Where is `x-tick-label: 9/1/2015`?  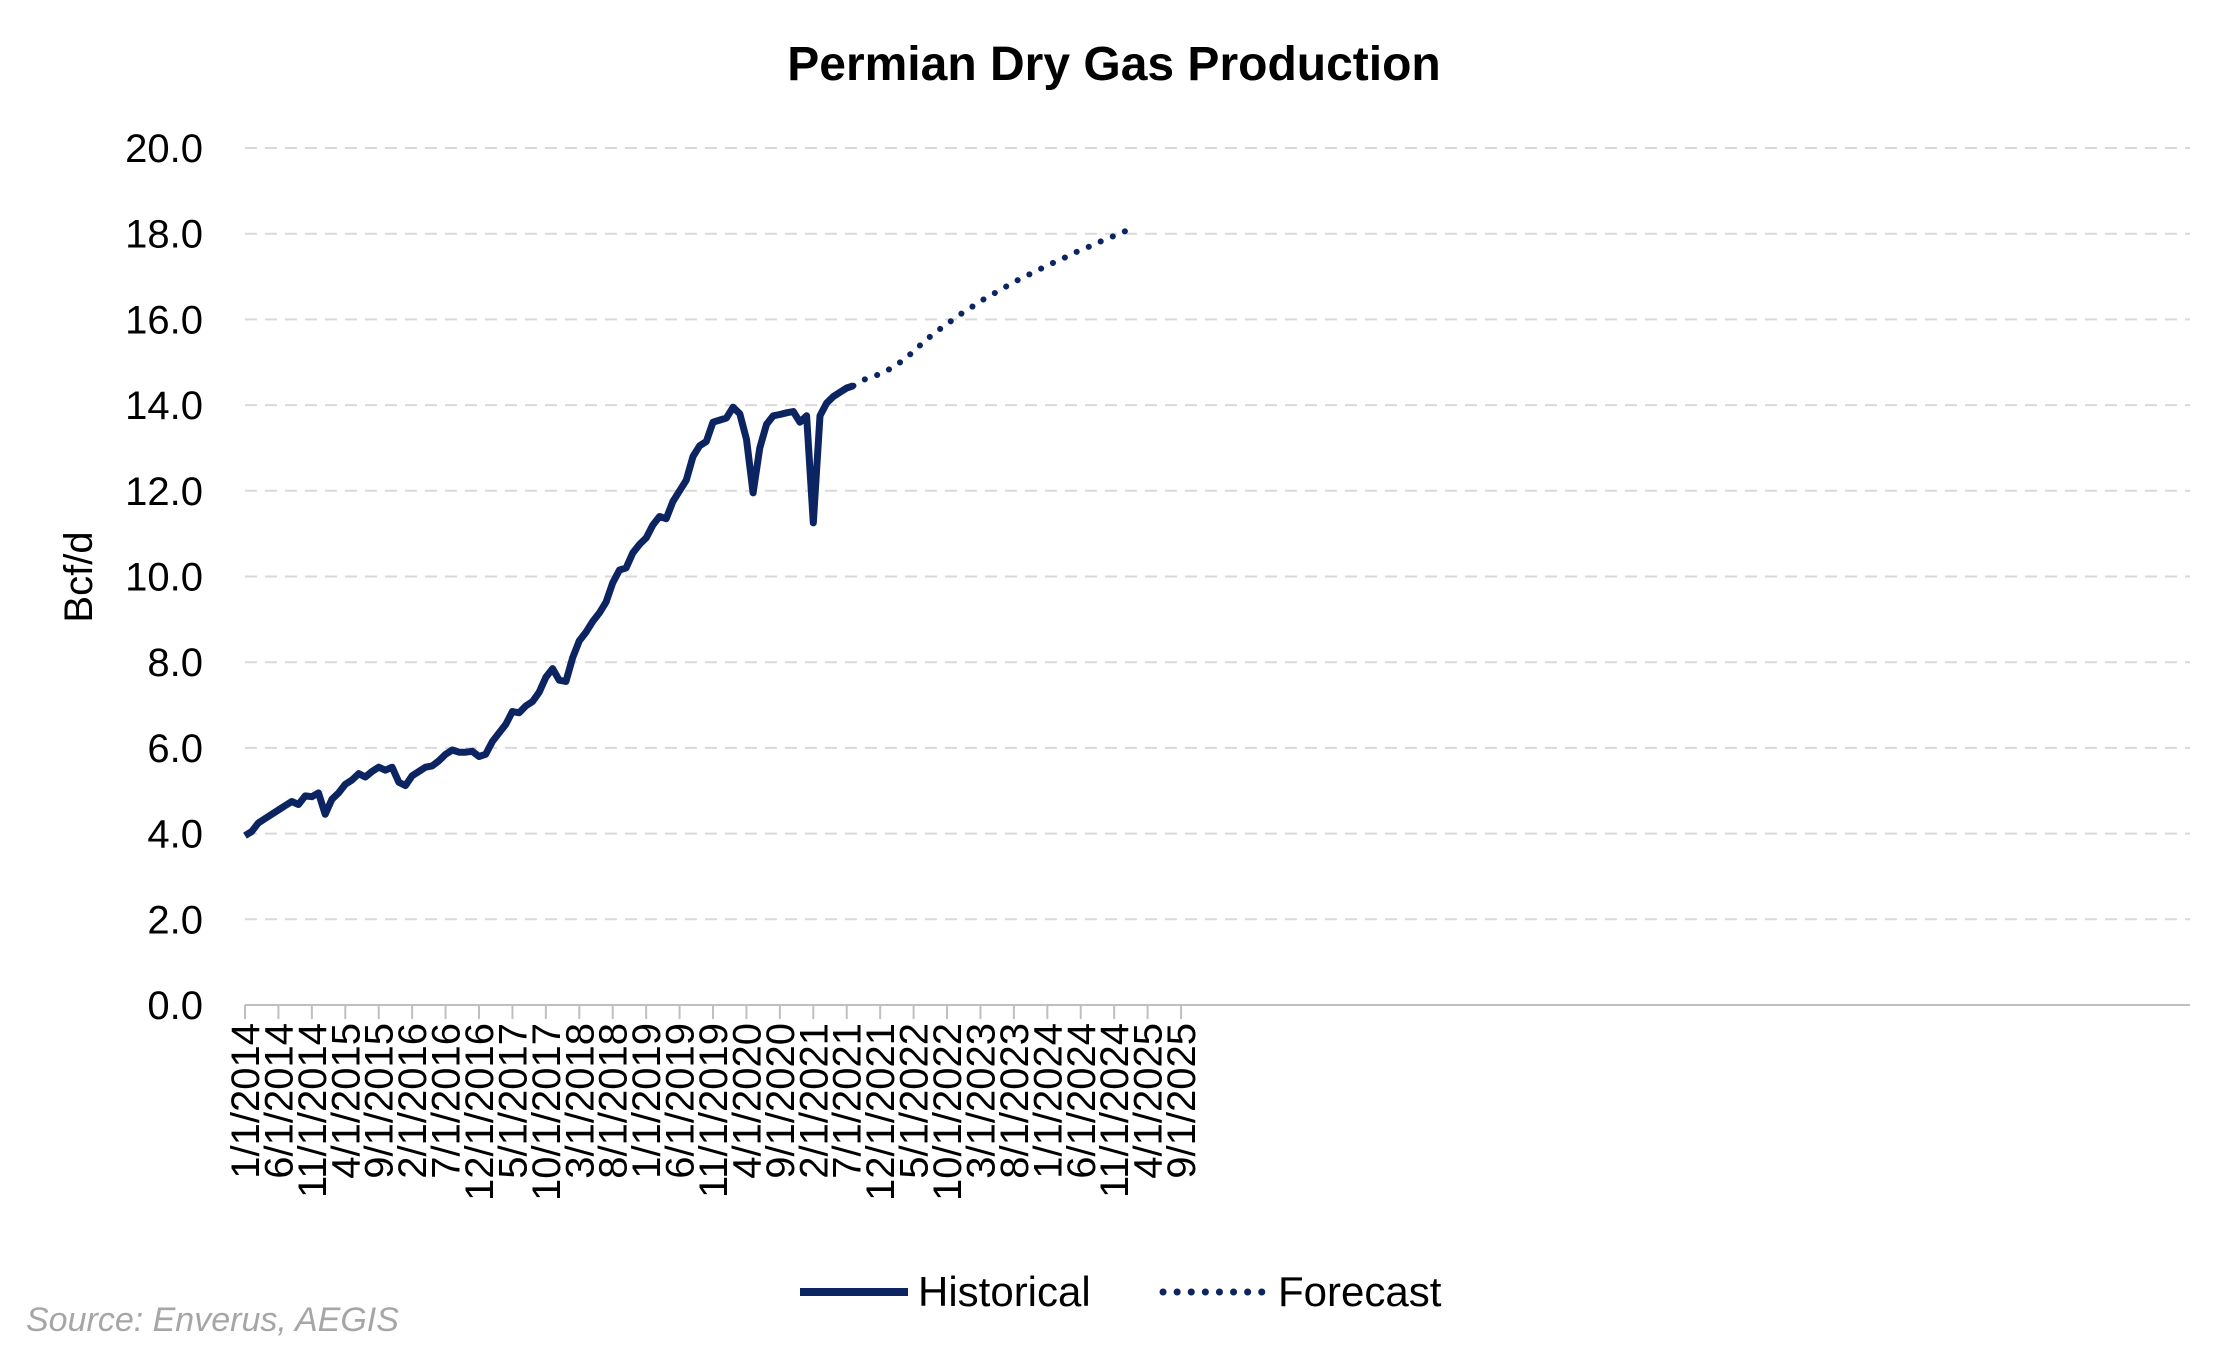 x-tick-label: 9/1/2015 is located at coordinates (380, 1101).